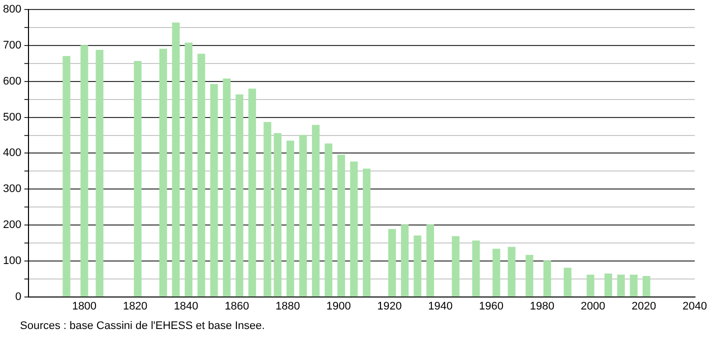 This screenshot has width=710, height=340. I want to click on y-tick-label: 800, so click(12, 10).